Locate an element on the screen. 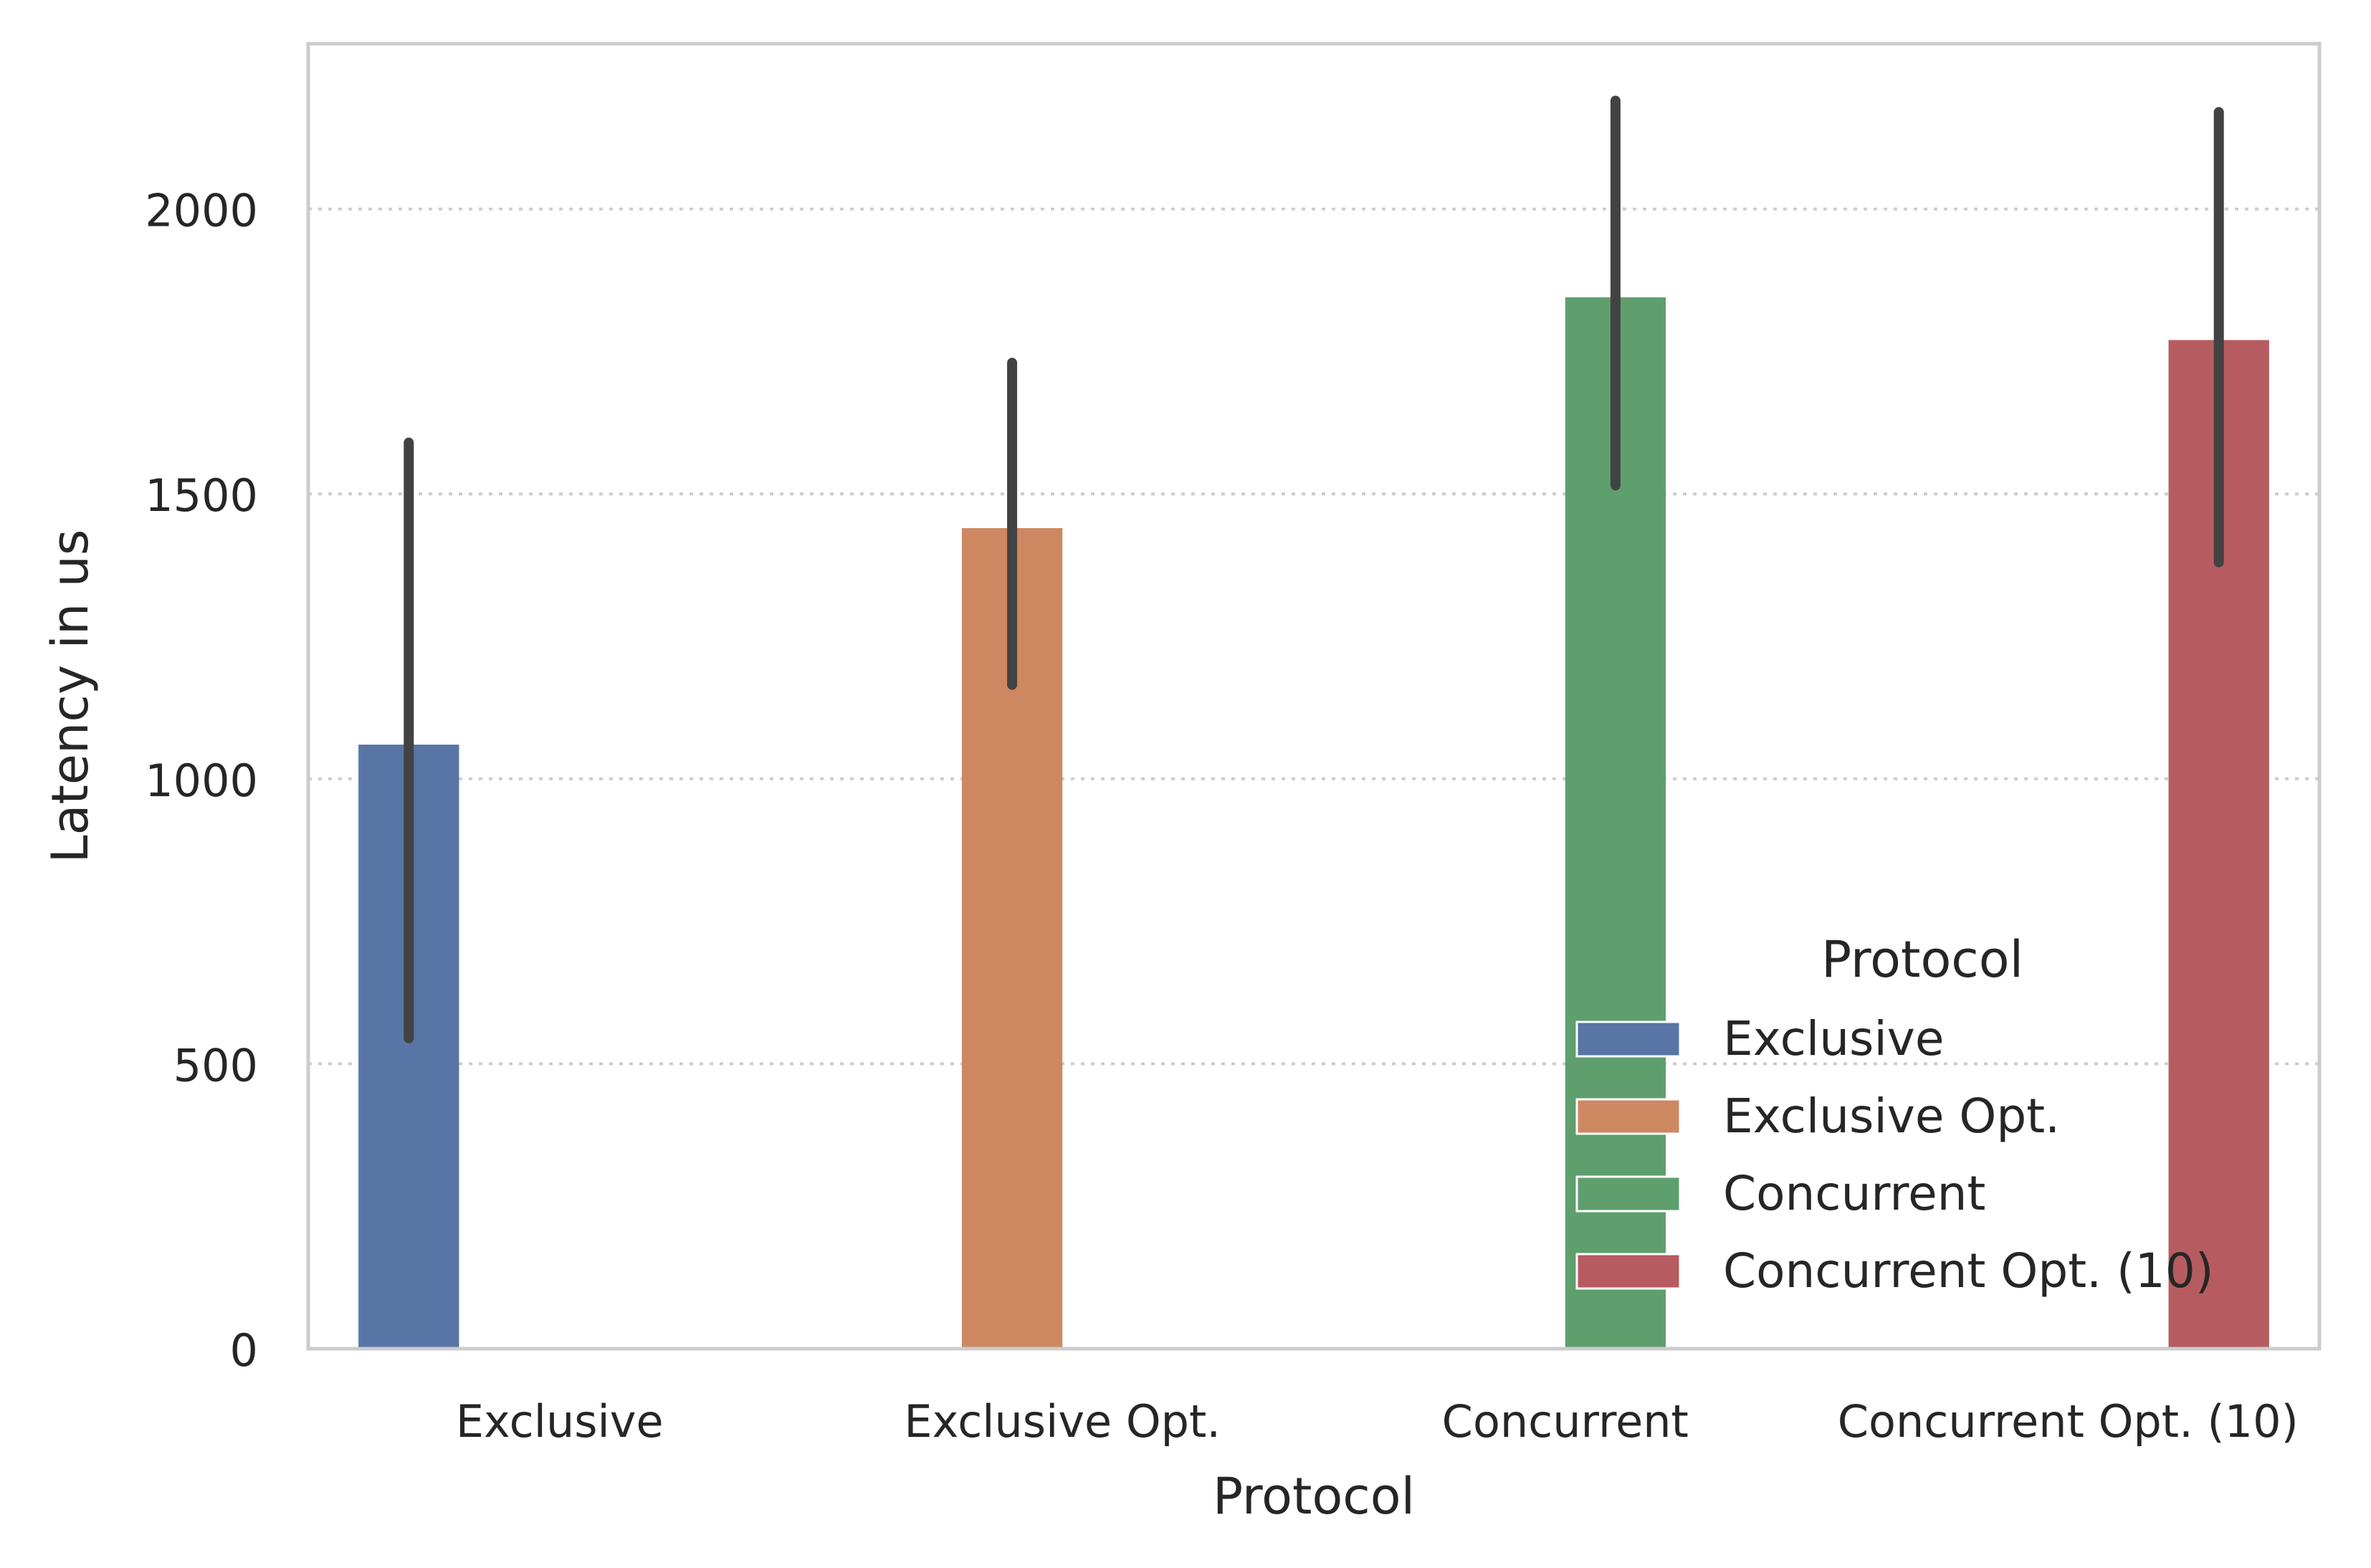  x-tick-label: Exclusive is located at coordinates (560, 1422).